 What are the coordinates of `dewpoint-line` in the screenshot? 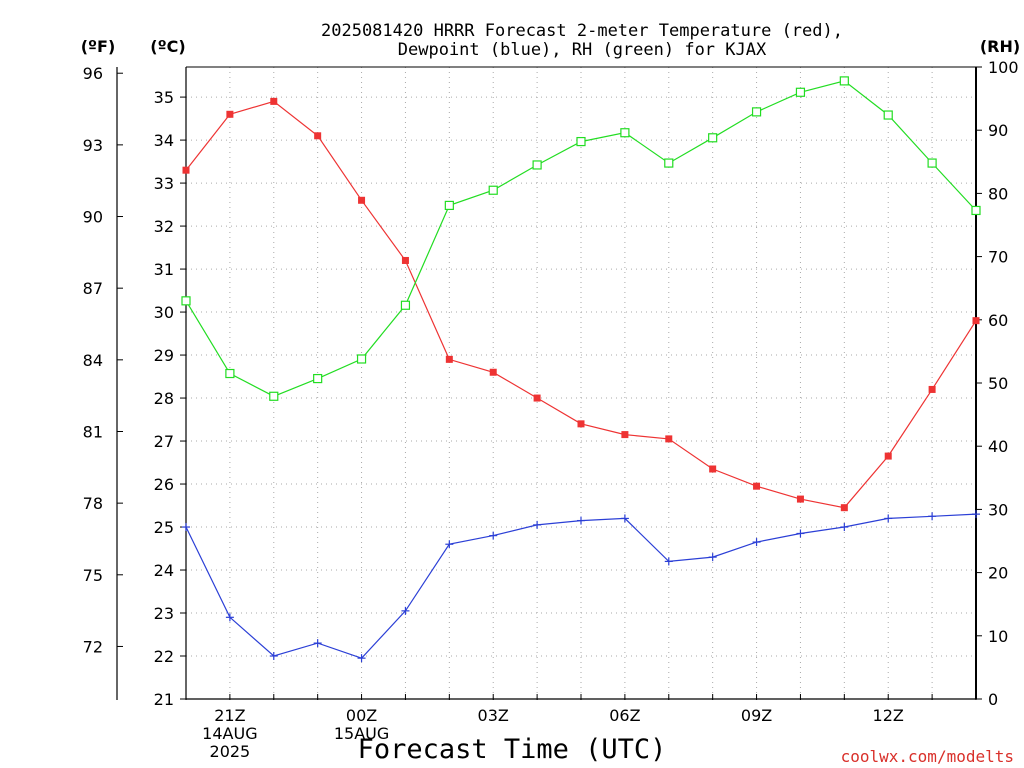 It's located at (581, 586).